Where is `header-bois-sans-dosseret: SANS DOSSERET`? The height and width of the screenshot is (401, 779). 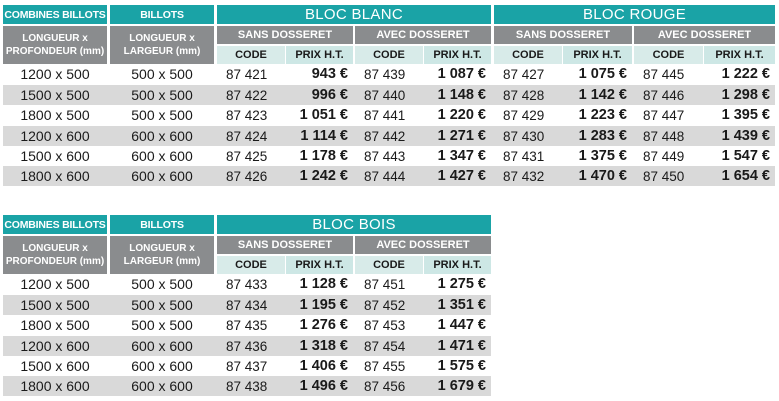
header-bois-sans-dosseret: SANS DOSSERET is located at coordinates (285, 245).